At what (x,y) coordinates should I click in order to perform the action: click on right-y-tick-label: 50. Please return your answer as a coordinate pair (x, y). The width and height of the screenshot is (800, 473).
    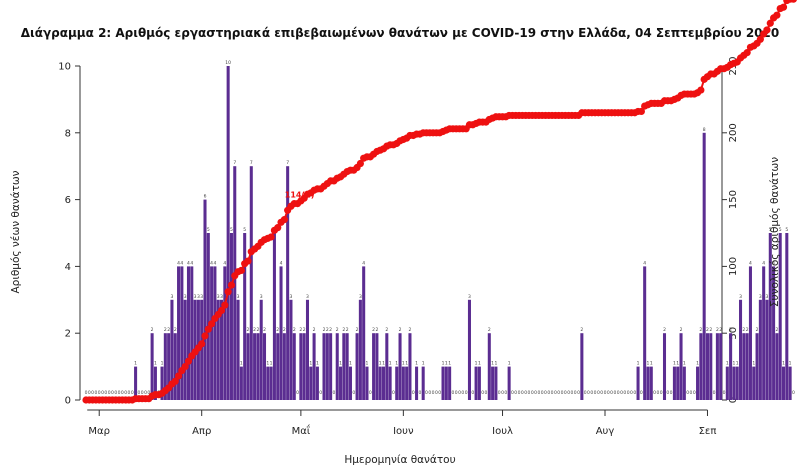
    Looking at the image, I should click on (733, 333).